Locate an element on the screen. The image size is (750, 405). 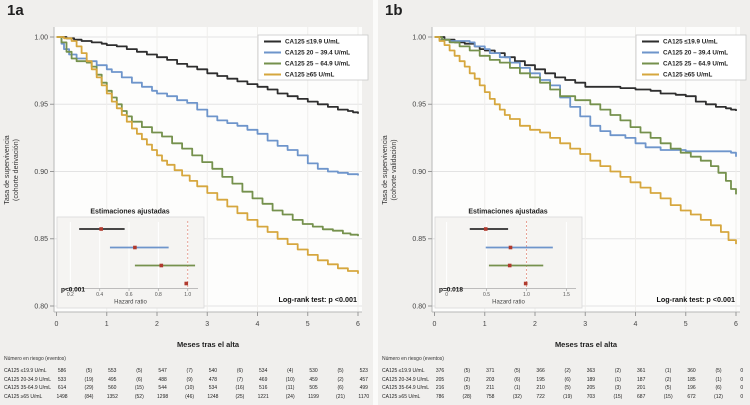
risk-count: 516 is located at coordinates (263, 388).